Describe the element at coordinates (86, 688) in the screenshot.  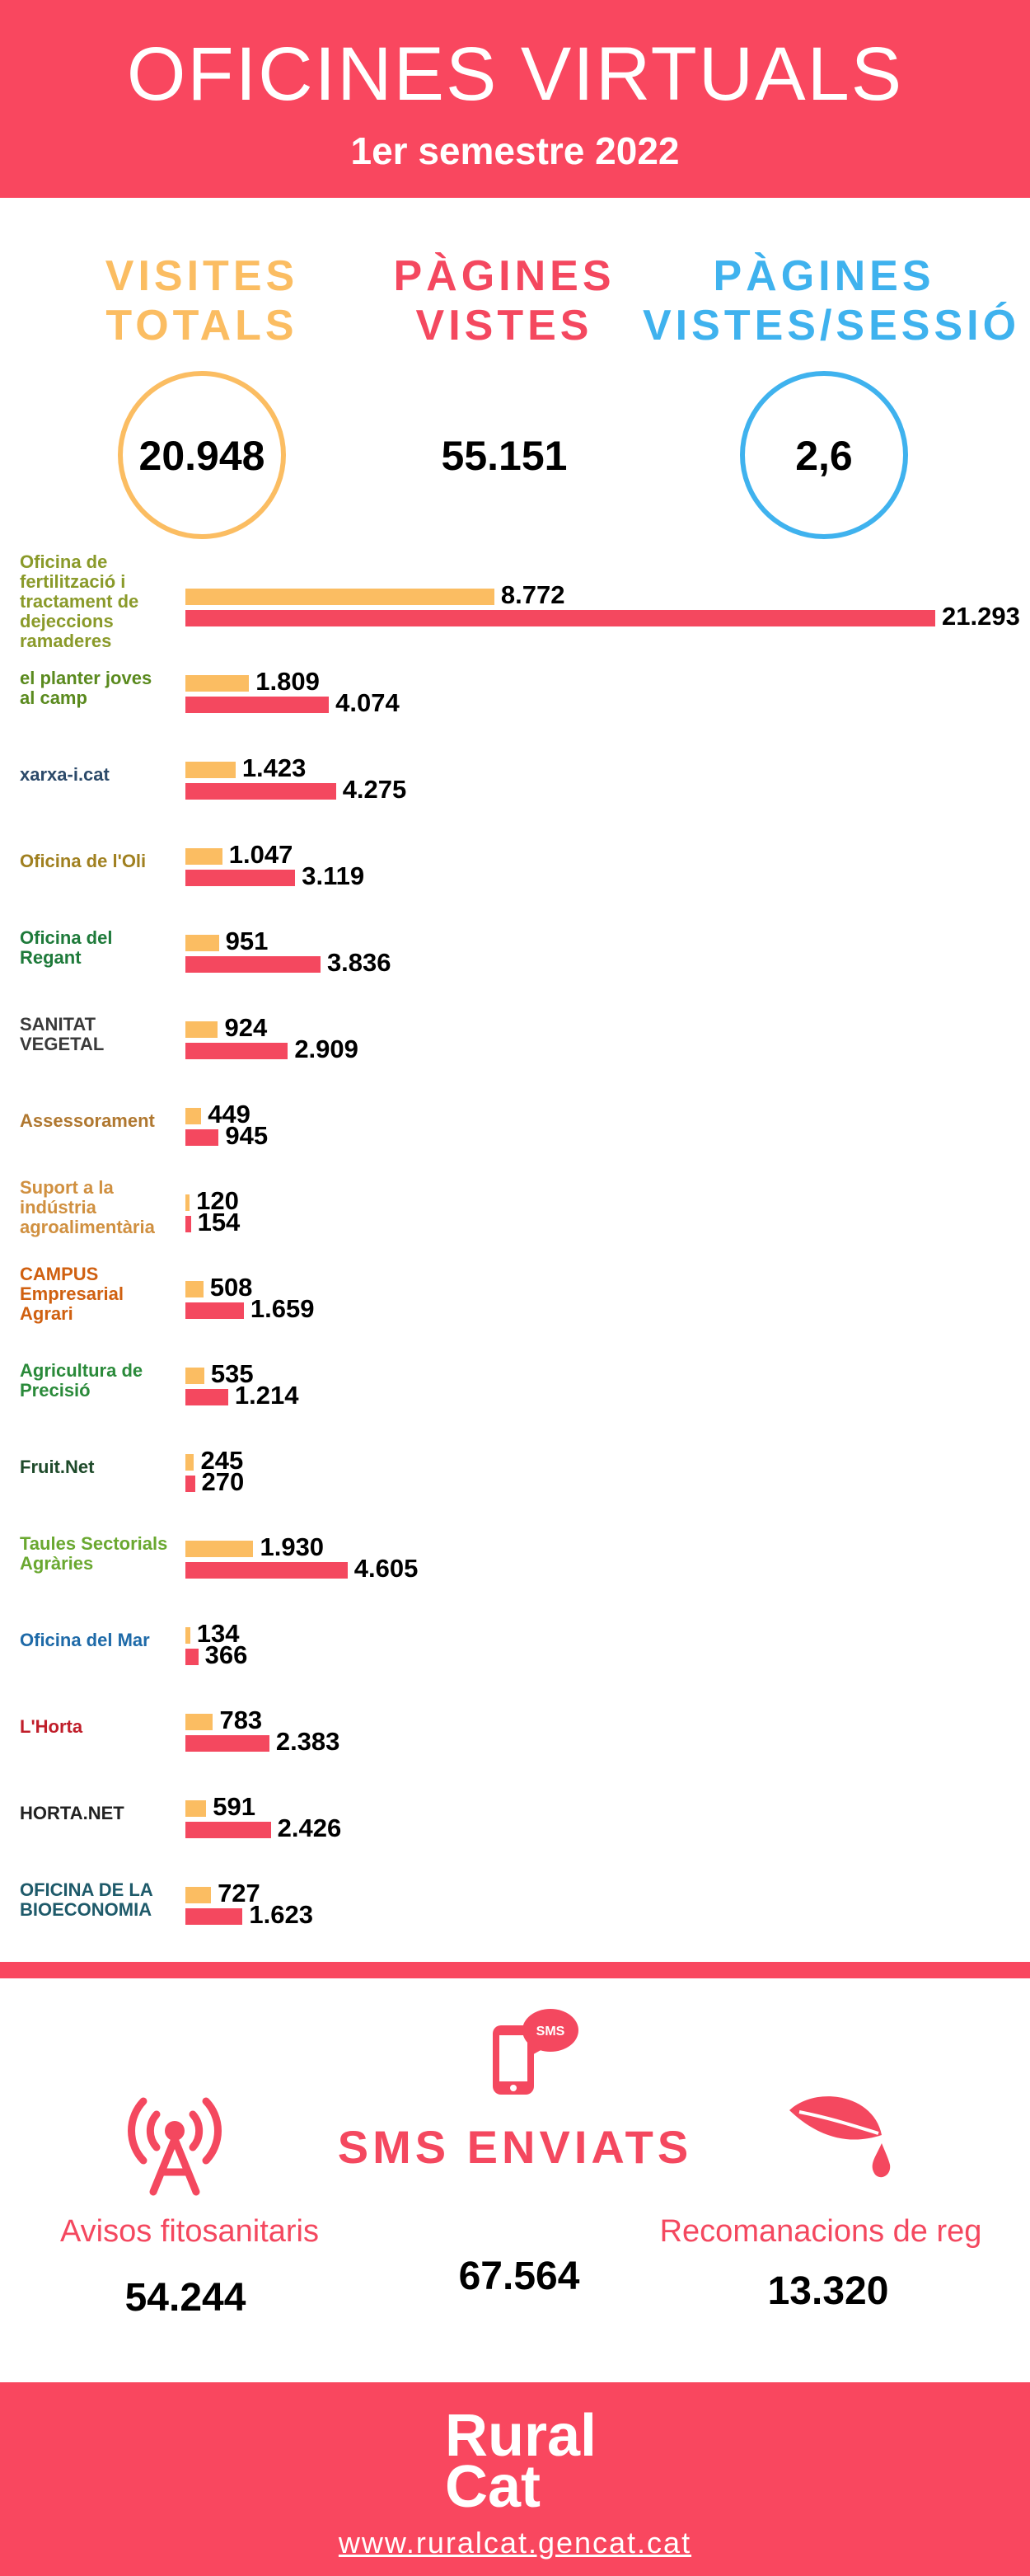
I see `logo: el planter joves al camp` at that location.